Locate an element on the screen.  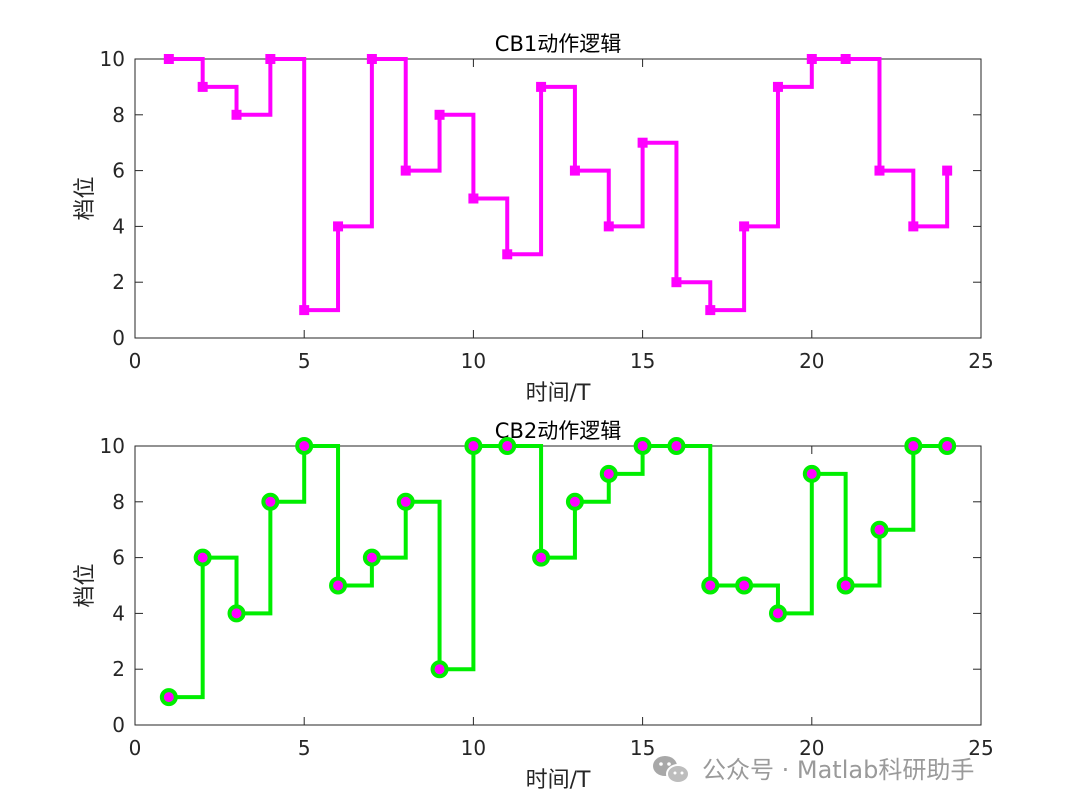
wechat-icon is located at coordinates (671, 770).